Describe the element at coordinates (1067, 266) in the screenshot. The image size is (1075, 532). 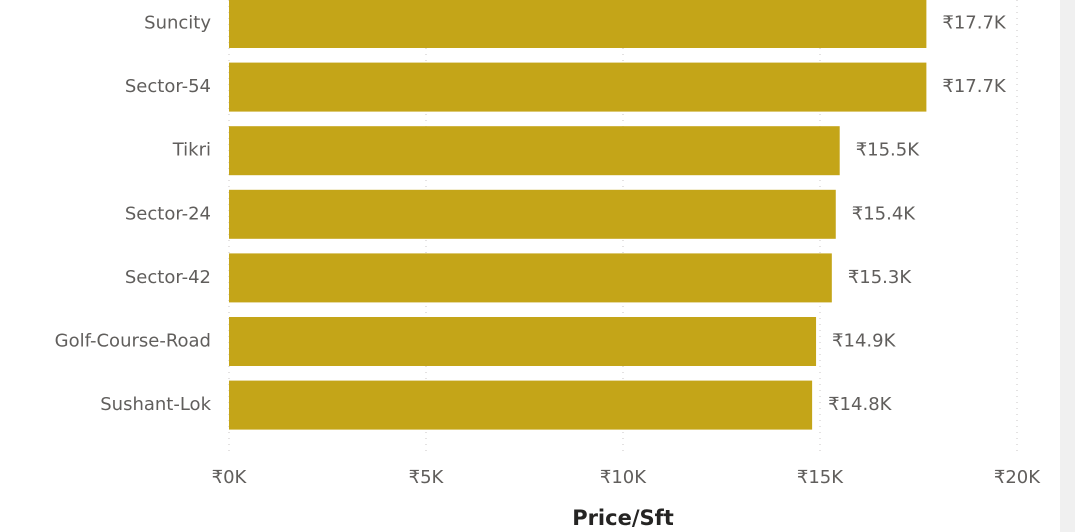
I see `side-panel` at that location.